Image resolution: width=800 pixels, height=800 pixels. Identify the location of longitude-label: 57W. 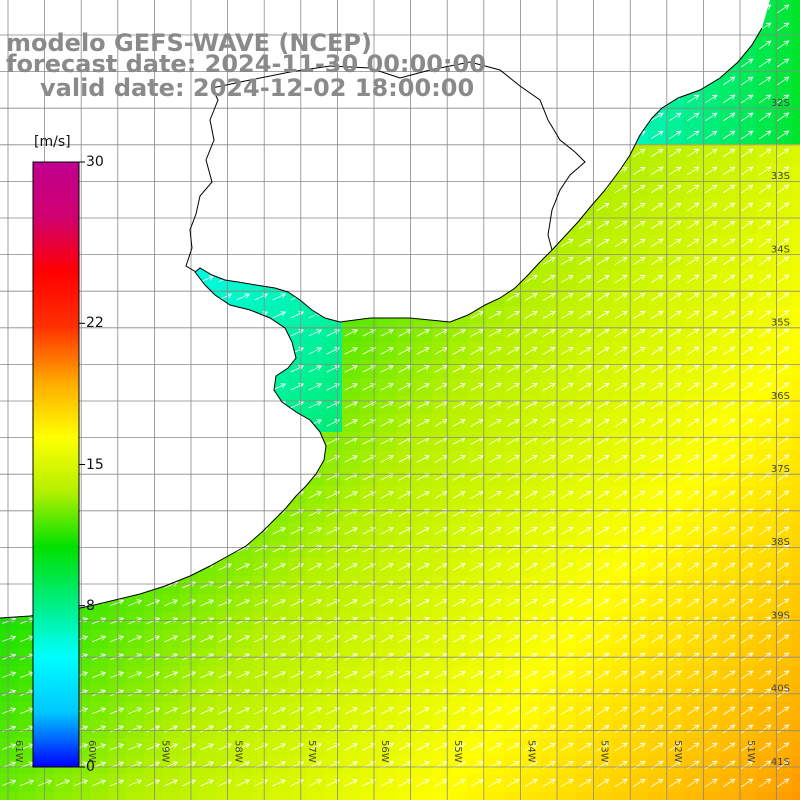
(311, 751).